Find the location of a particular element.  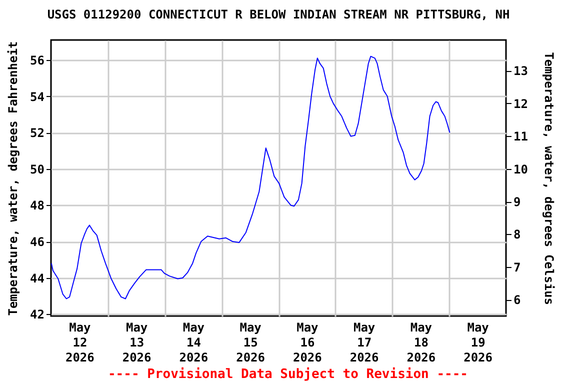

y-tick-label: 48 is located at coordinates (37, 205).